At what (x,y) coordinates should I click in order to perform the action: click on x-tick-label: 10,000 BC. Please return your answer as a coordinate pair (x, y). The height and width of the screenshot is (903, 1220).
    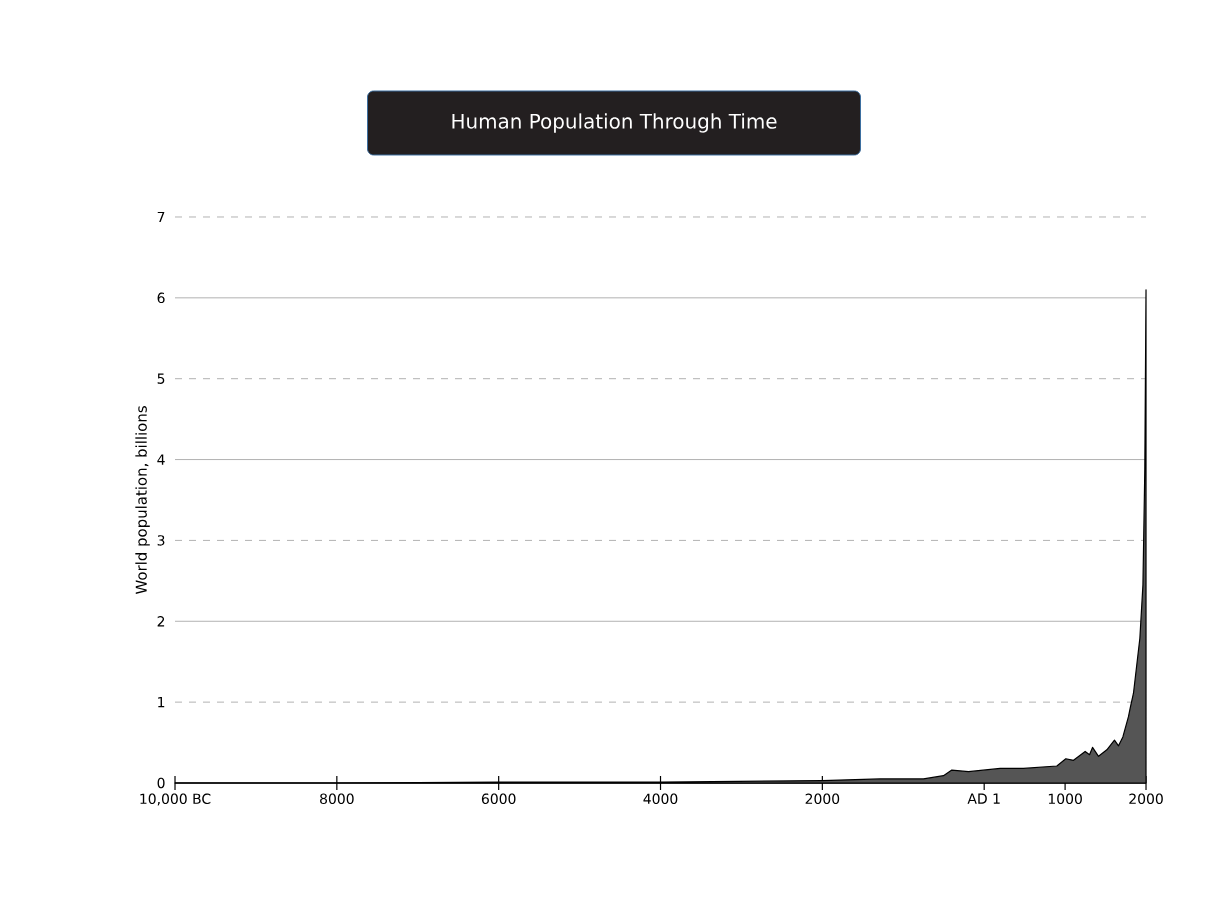
    Looking at the image, I should click on (175, 799).